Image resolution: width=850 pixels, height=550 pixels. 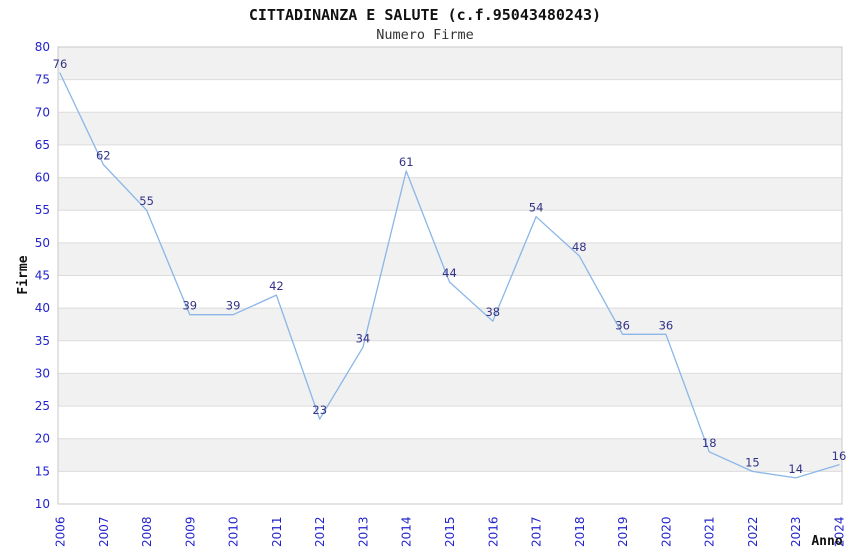 What do you see at coordinates (363, 531) in the screenshot?
I see `x-tick-label: 2013` at bounding box center [363, 531].